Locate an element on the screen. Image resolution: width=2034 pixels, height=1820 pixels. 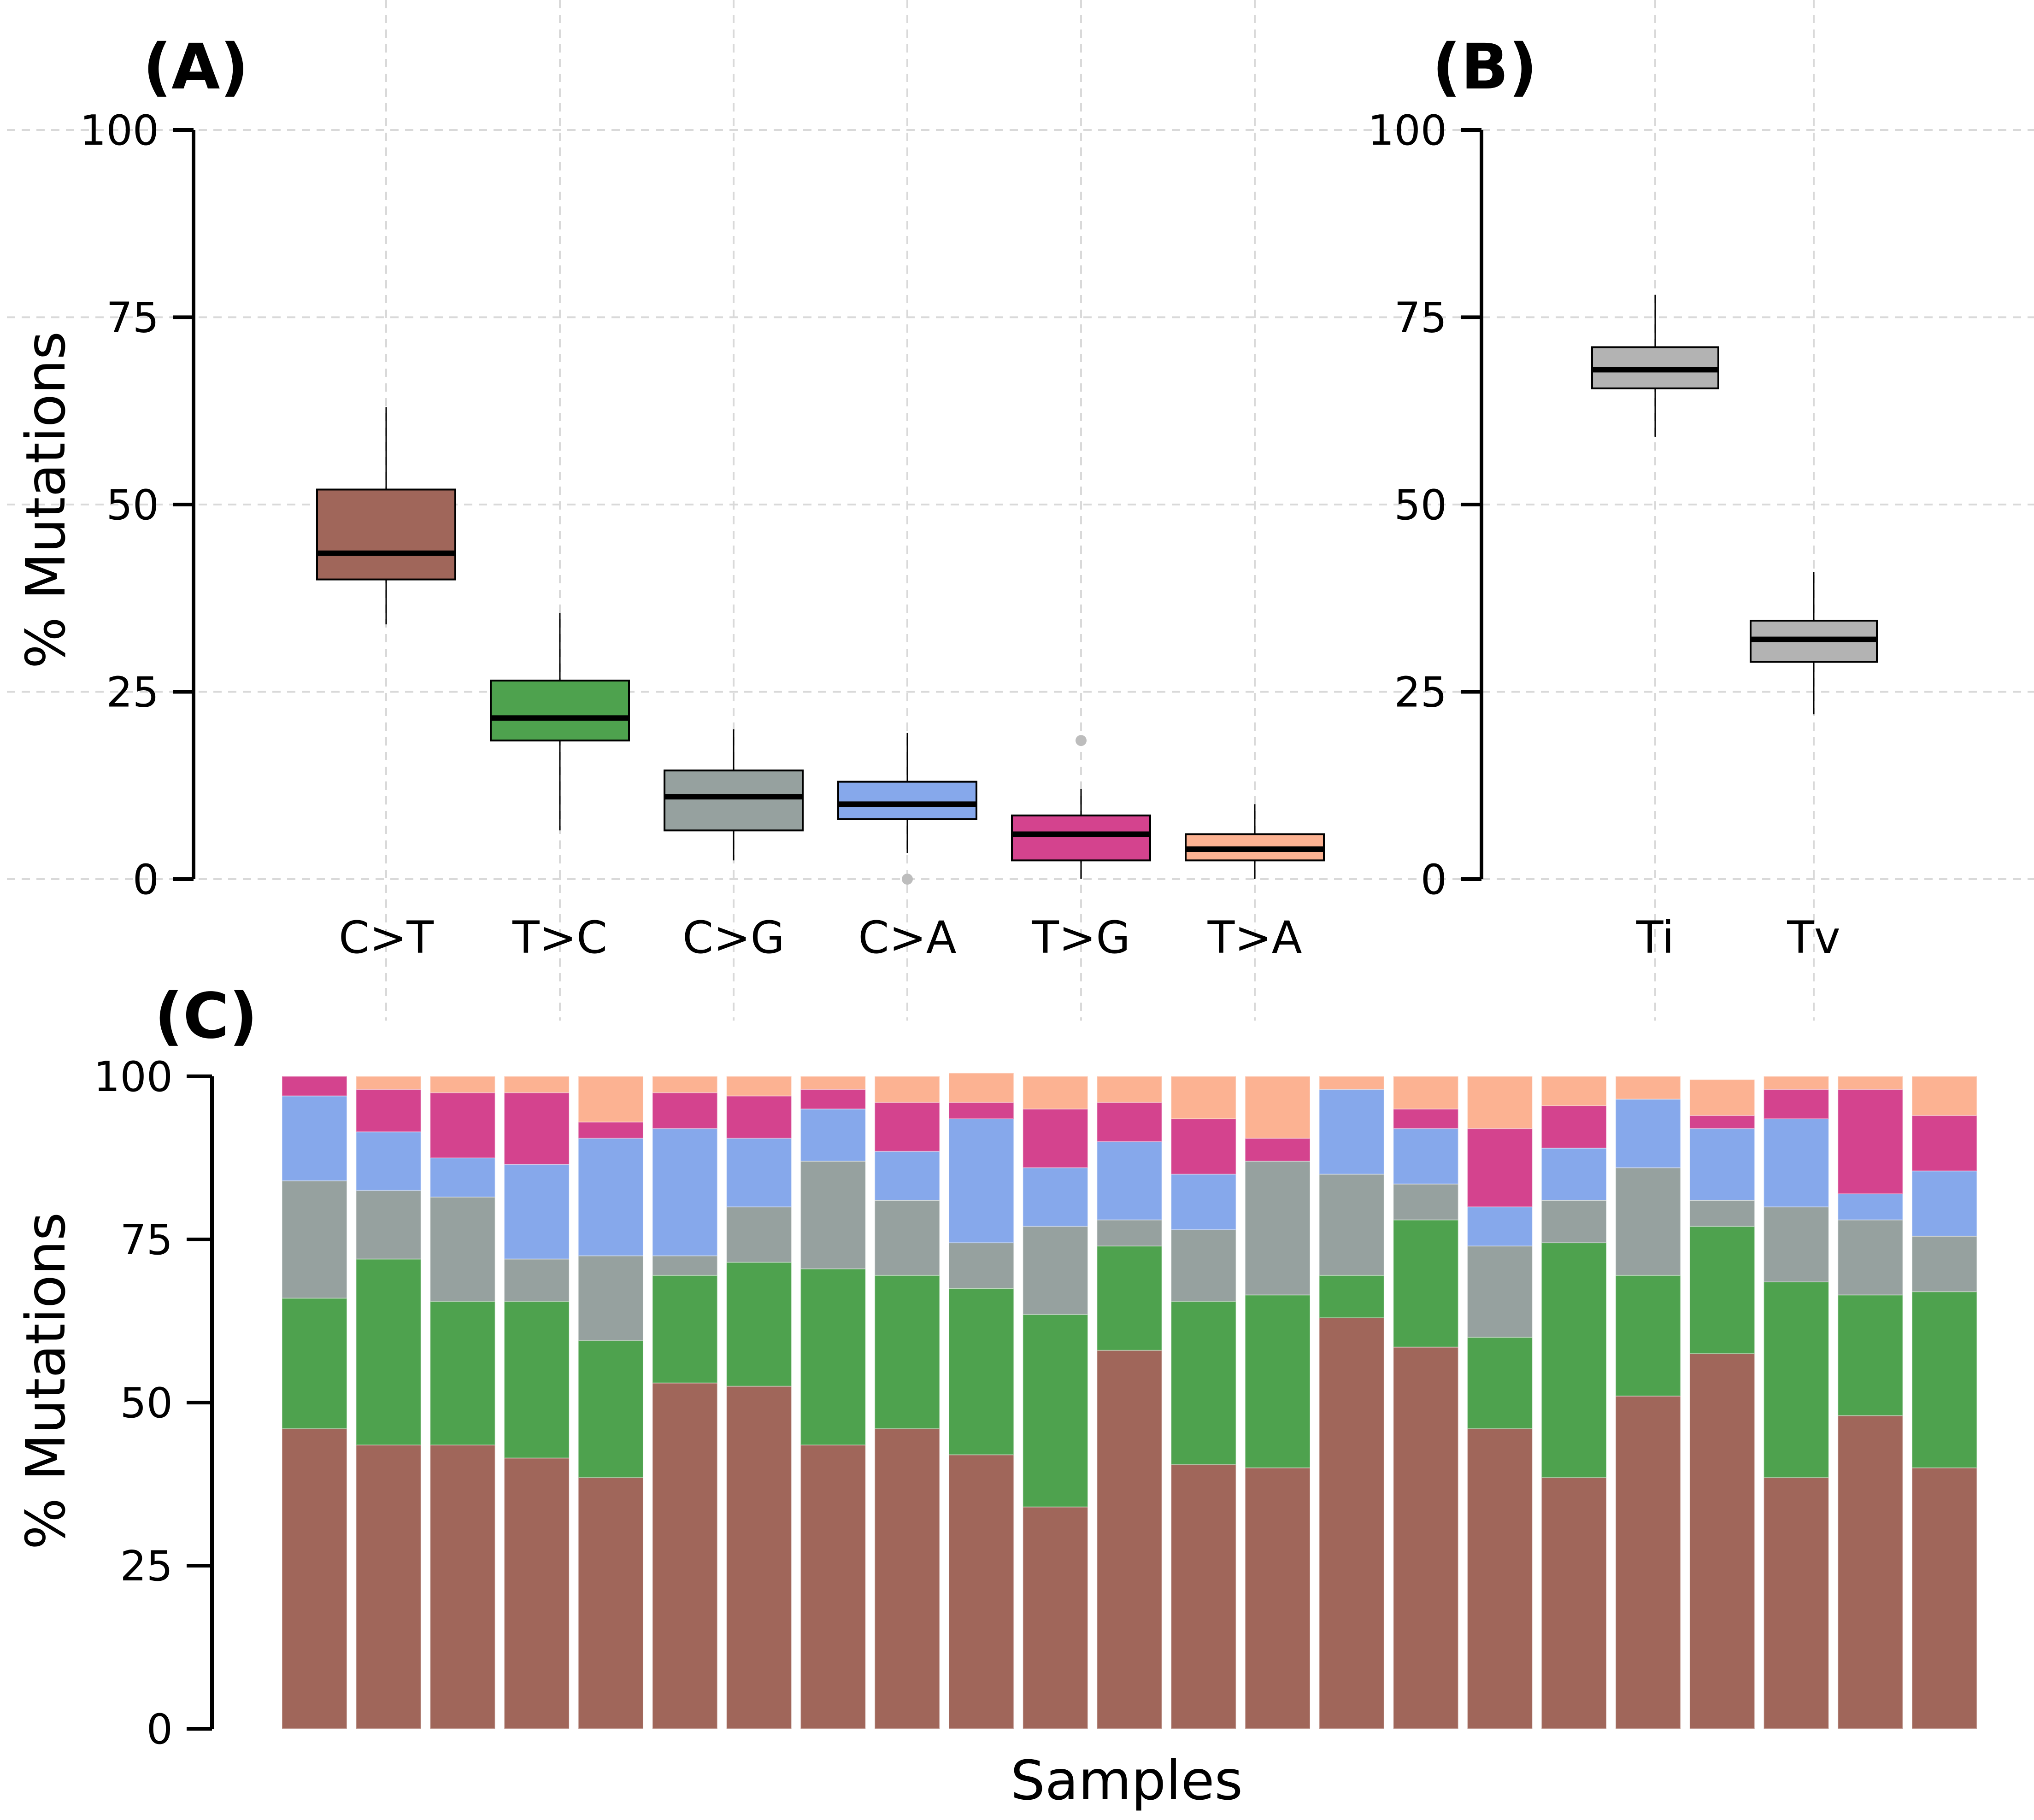
box-tv: Tv is located at coordinates (1814, 767).